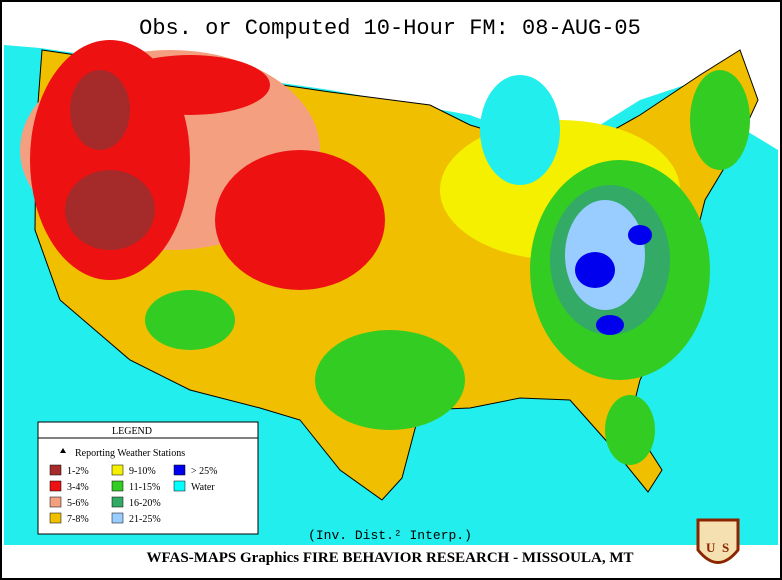  What do you see at coordinates (145, 503) in the screenshot?
I see `legend-label: 16-20%` at bounding box center [145, 503].